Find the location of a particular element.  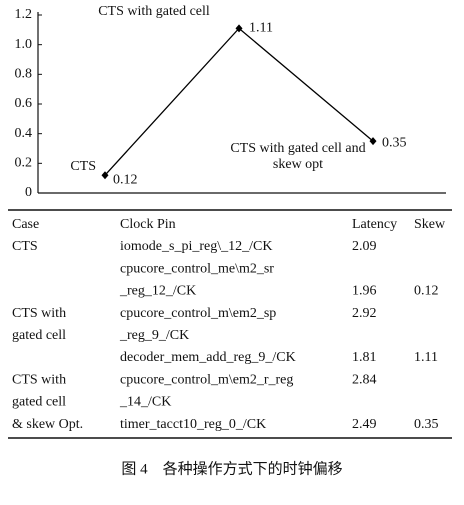

table-cell: 1.11 is located at coordinates (426, 357).